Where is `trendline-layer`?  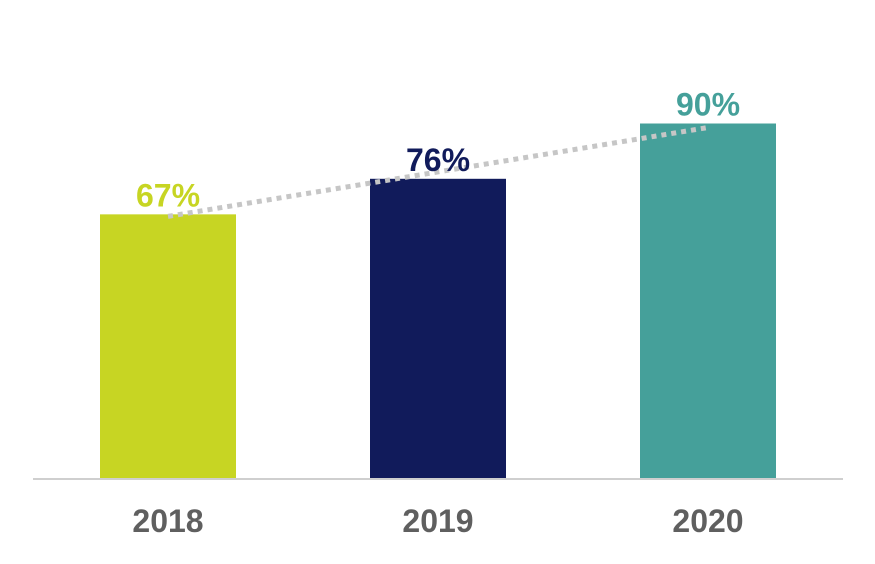
trendline-layer is located at coordinates (438, 172).